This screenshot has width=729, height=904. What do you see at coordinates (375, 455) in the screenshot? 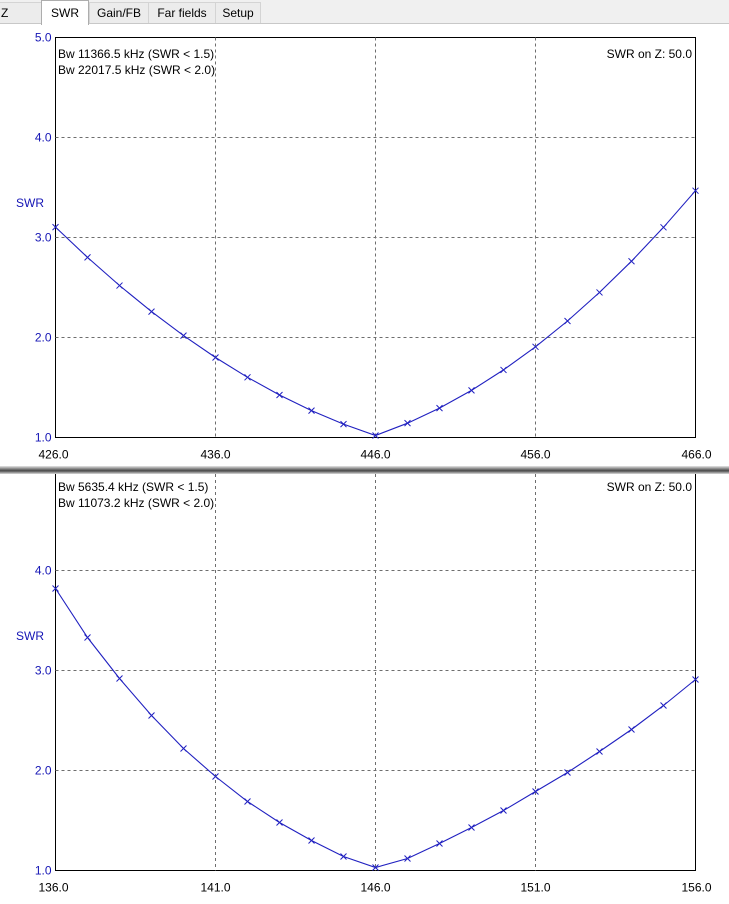
I see `x-tick-label: 446.0` at bounding box center [375, 455].